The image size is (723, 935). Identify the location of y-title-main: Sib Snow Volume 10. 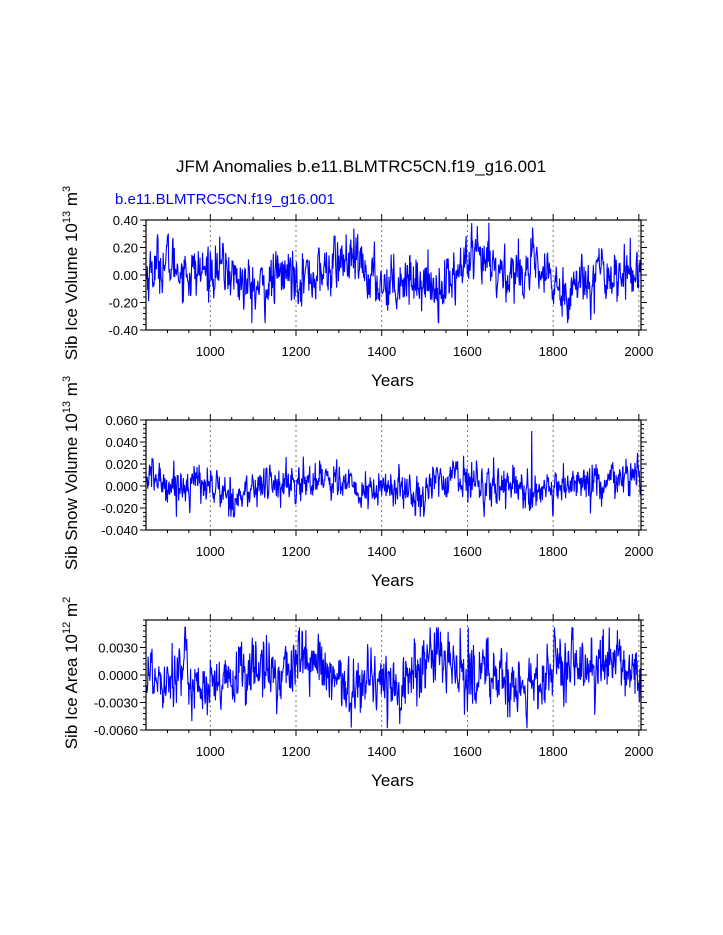
(71, 491).